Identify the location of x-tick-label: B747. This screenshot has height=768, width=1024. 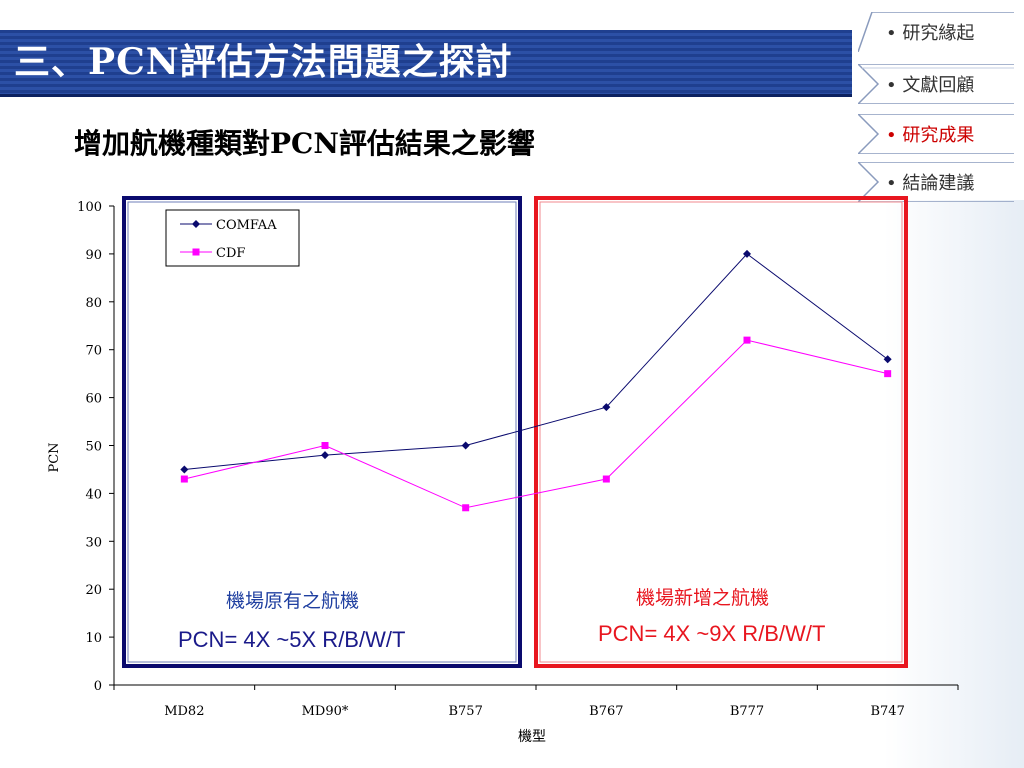
(887, 711).